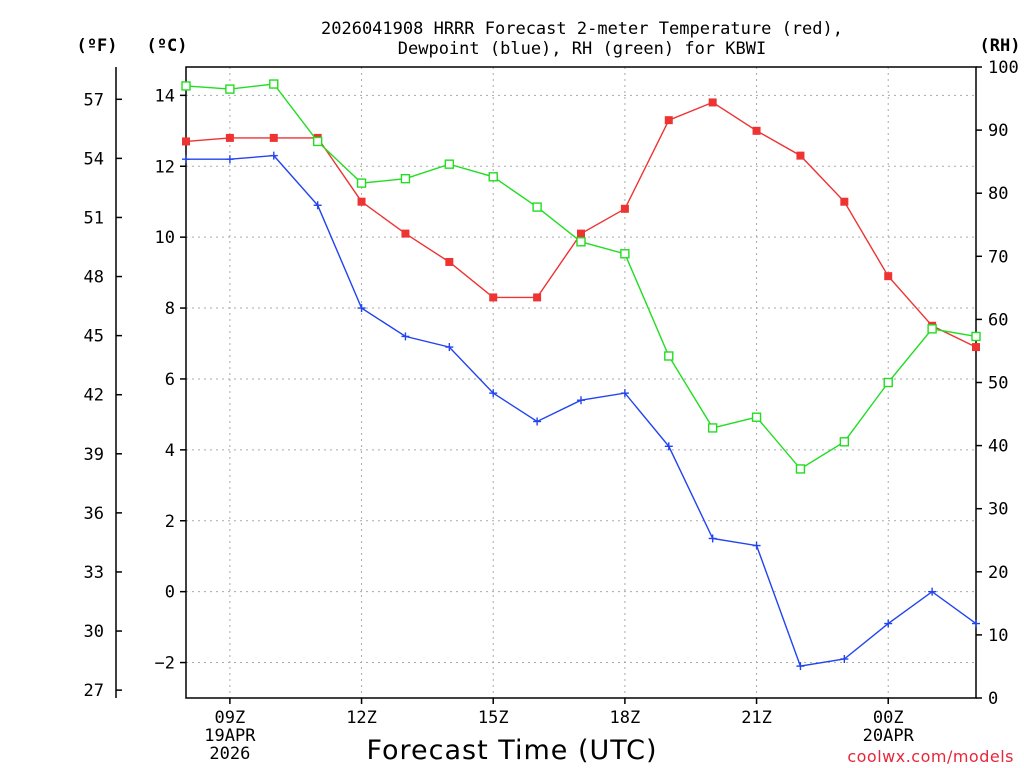 This screenshot has width=1024, height=768. I want to click on time-tick-label: 20APR, so click(889, 736).